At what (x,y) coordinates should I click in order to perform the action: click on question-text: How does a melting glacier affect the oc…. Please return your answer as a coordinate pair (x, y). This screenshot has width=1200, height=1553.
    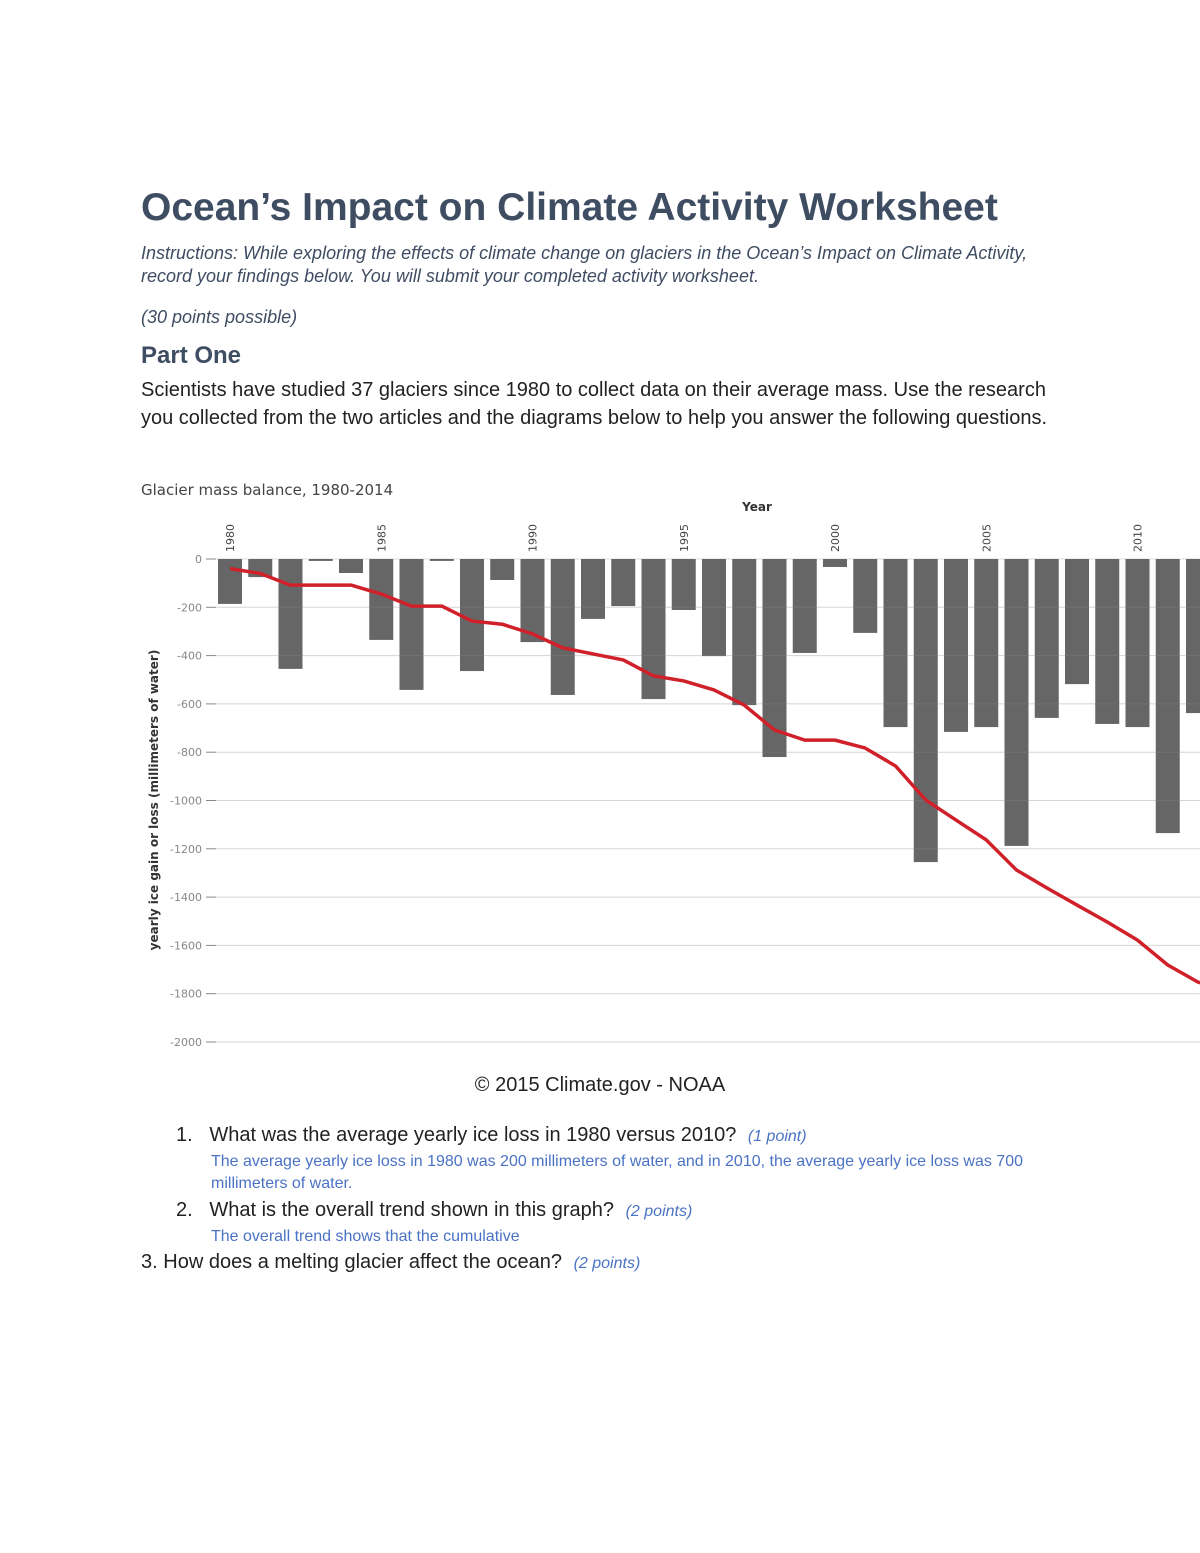
    Looking at the image, I should click on (363, 1262).